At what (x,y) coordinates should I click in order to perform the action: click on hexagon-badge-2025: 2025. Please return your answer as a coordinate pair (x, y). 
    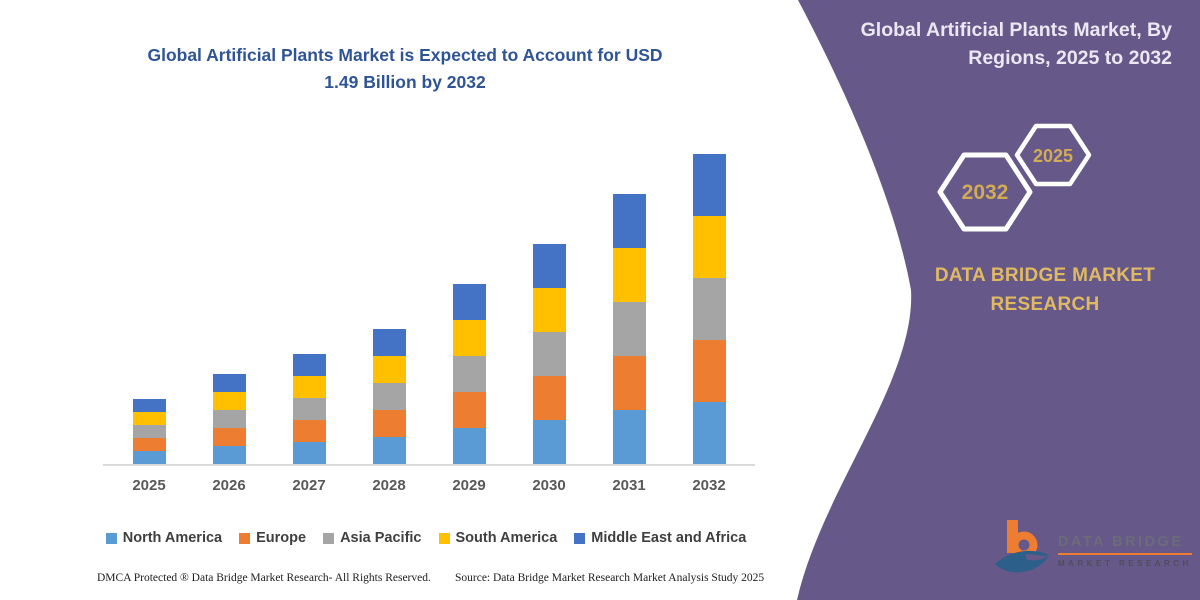
    Looking at the image, I should click on (1053, 155).